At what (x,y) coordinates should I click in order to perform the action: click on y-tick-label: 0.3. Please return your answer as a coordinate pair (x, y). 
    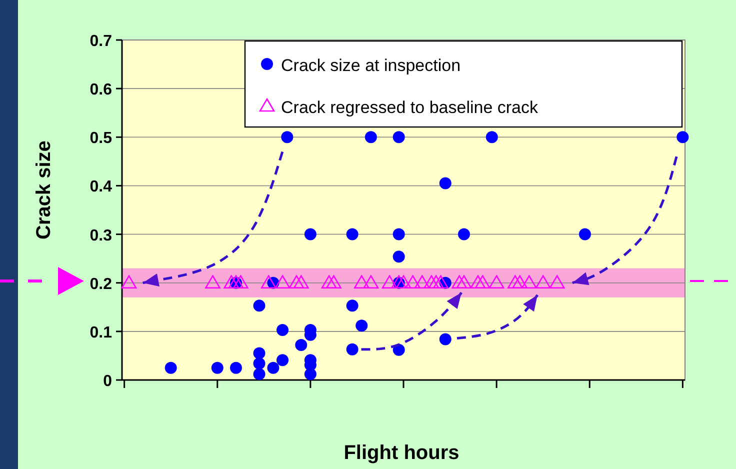
    Looking at the image, I should click on (101, 235).